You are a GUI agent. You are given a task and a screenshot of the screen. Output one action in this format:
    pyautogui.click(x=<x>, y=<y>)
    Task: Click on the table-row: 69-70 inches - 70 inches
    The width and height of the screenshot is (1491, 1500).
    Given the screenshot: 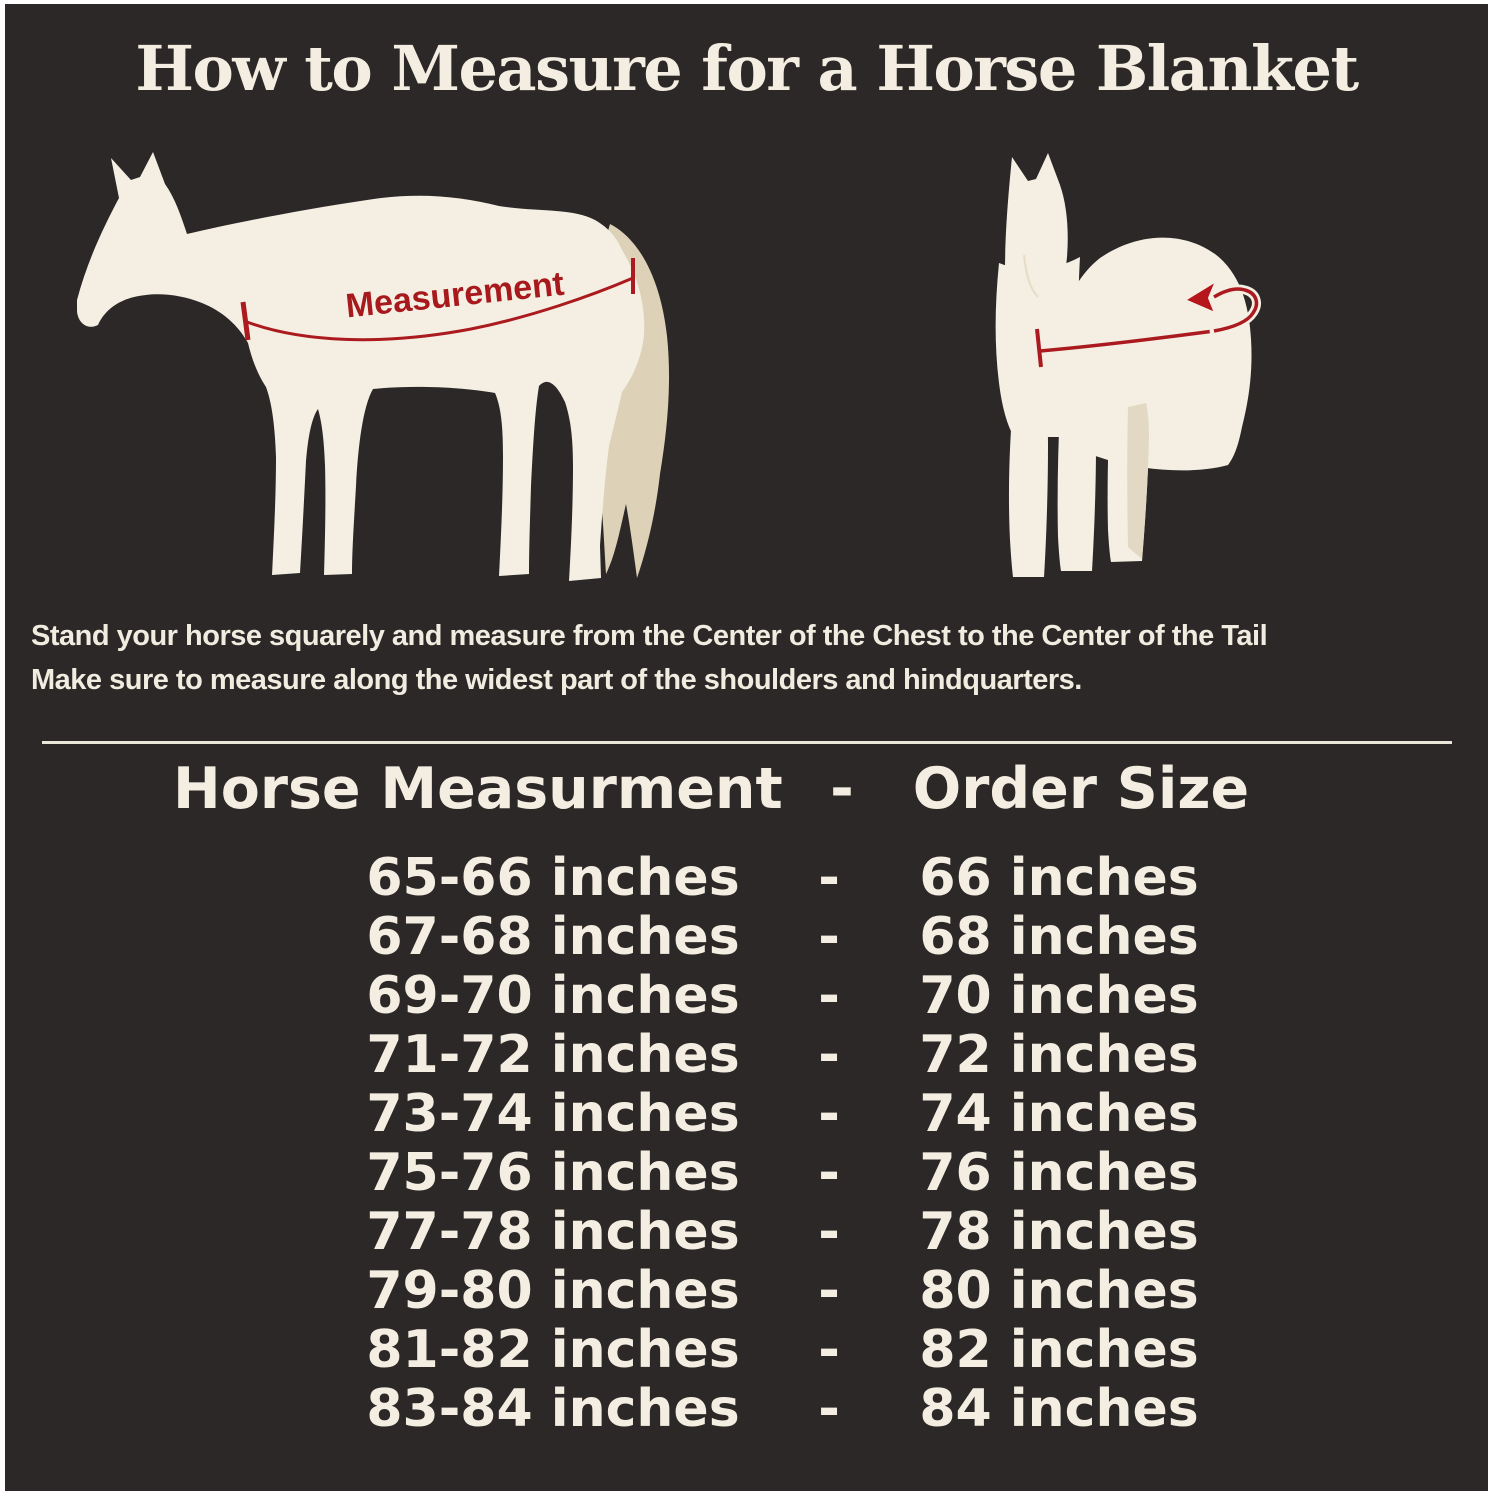 What is the action you would take?
    pyautogui.click(x=746, y=996)
    